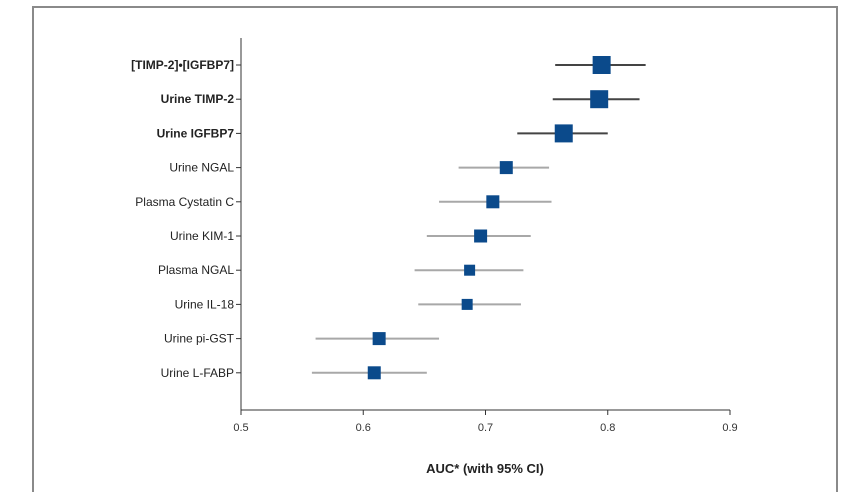  What do you see at coordinates (199, 339) in the screenshot?
I see `row-label: Urine pi-GST` at bounding box center [199, 339].